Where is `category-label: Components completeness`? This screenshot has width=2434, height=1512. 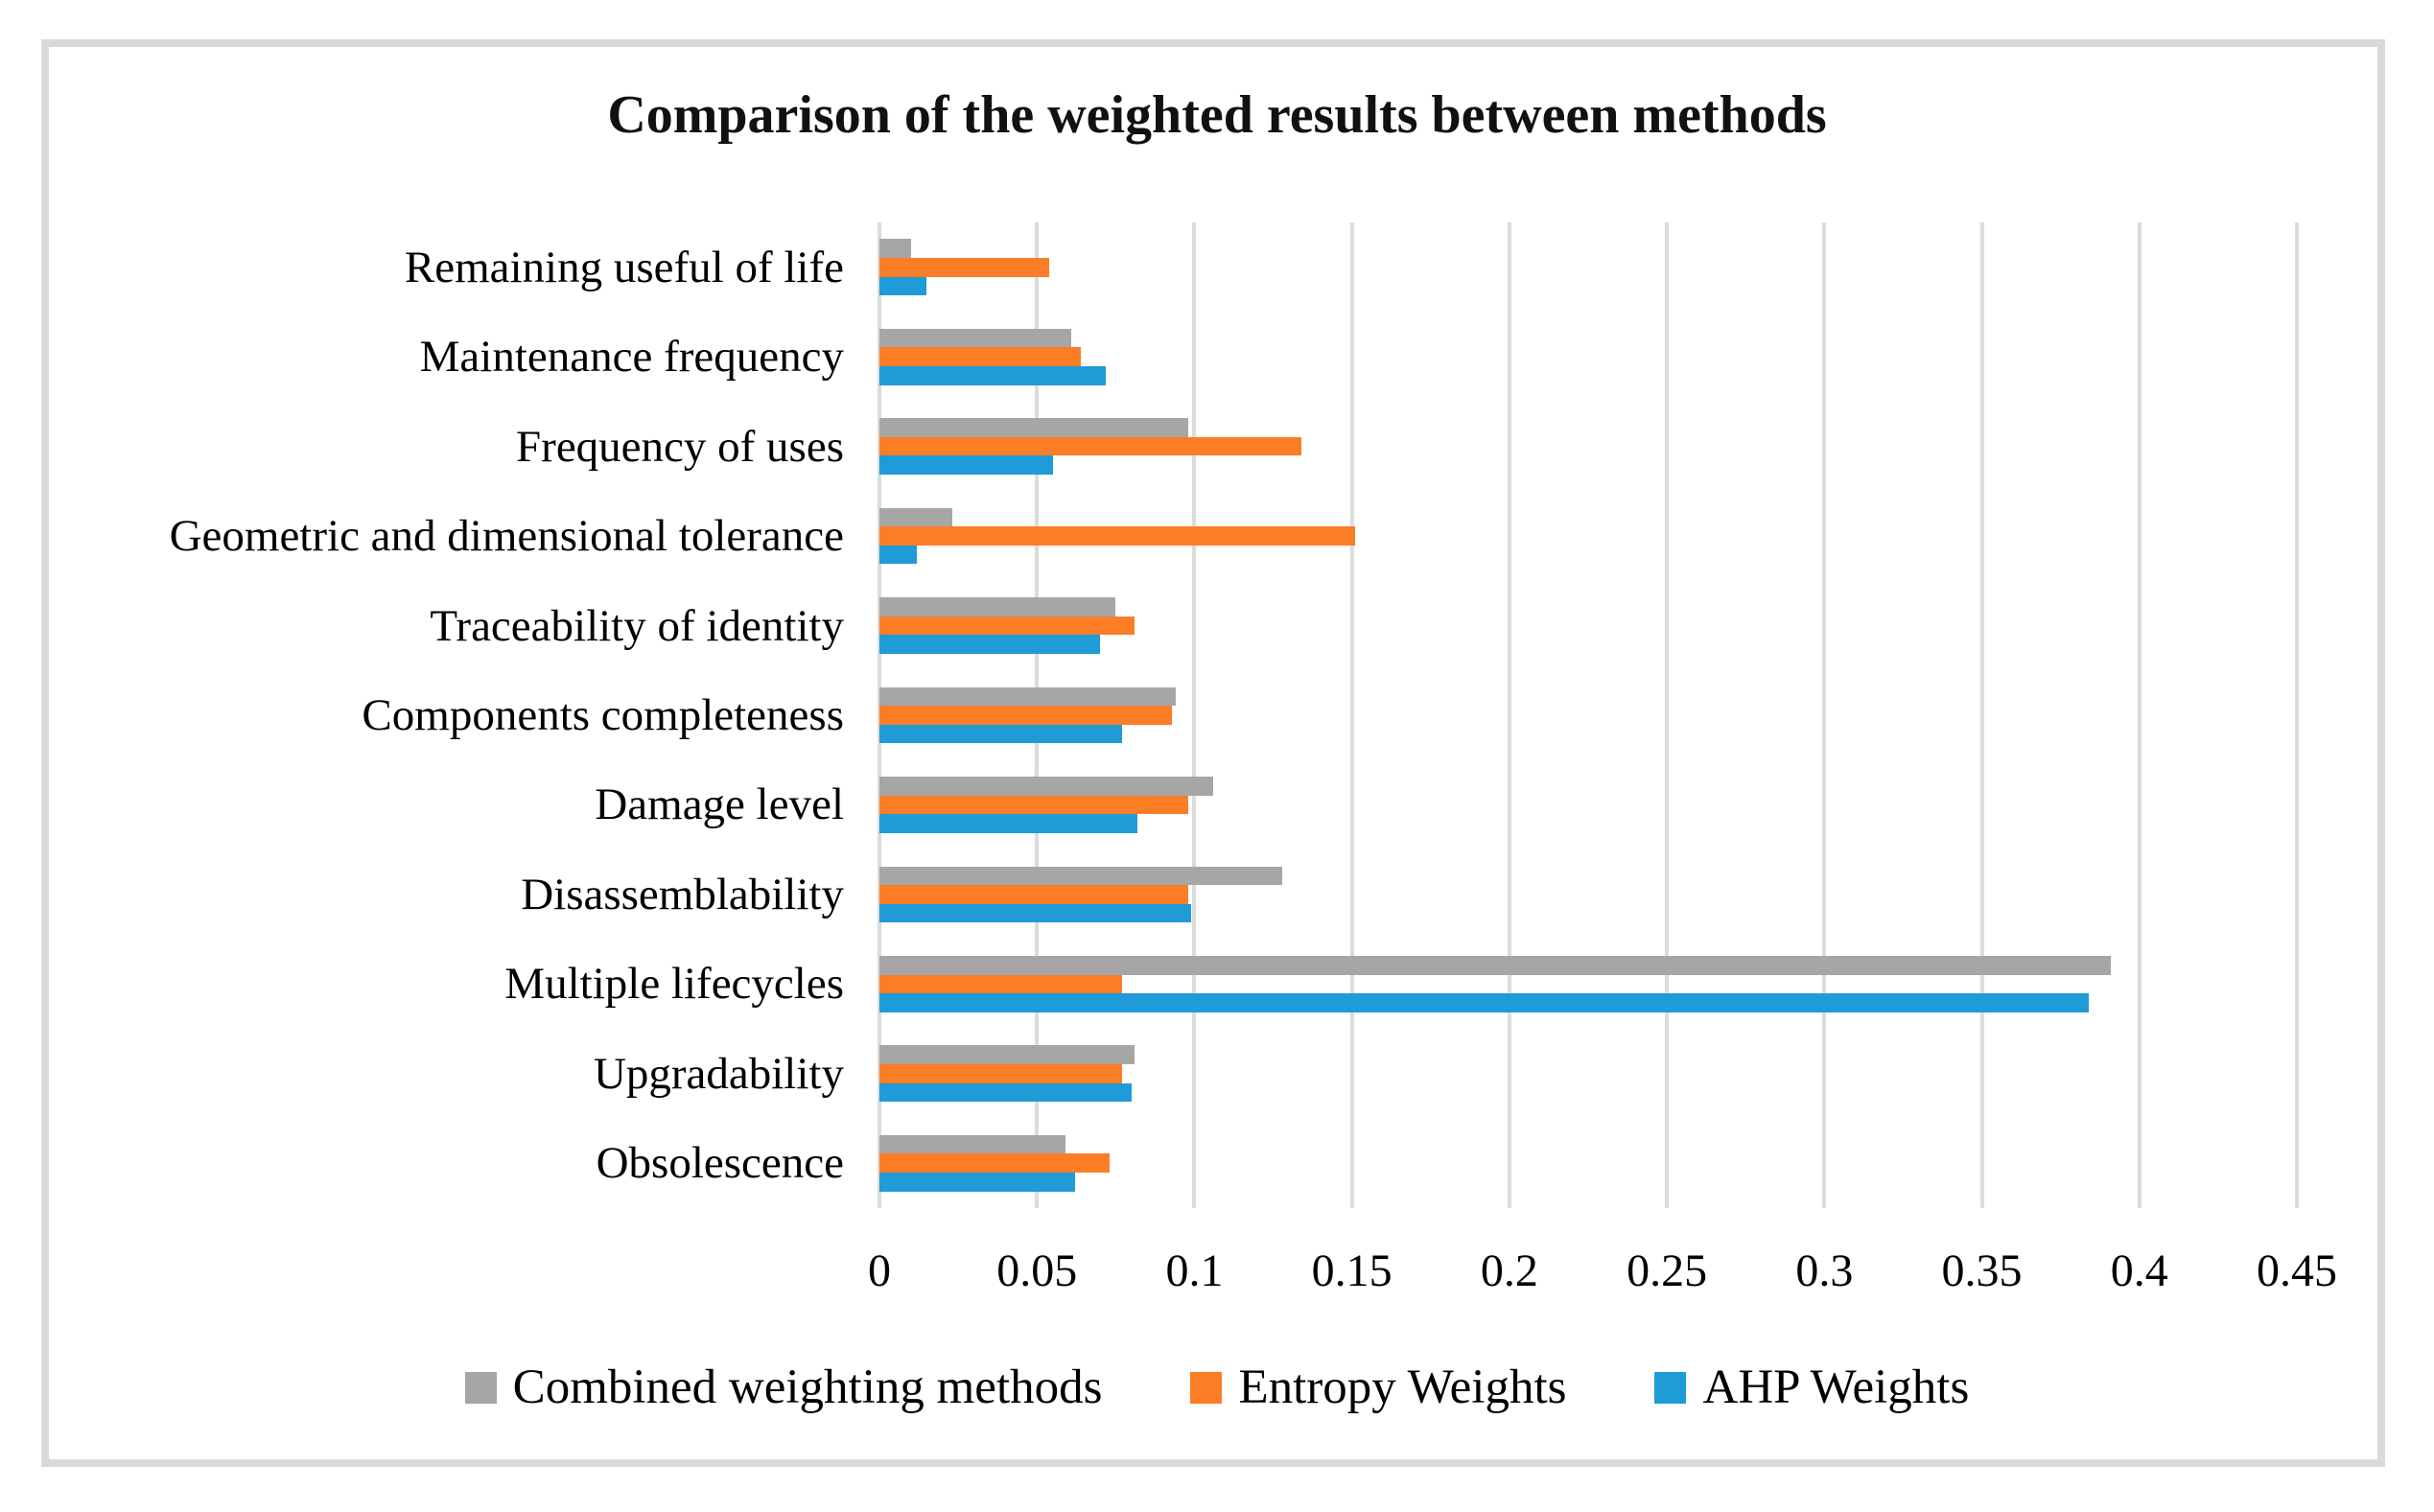
category-label: Components completeness is located at coordinates (603, 715).